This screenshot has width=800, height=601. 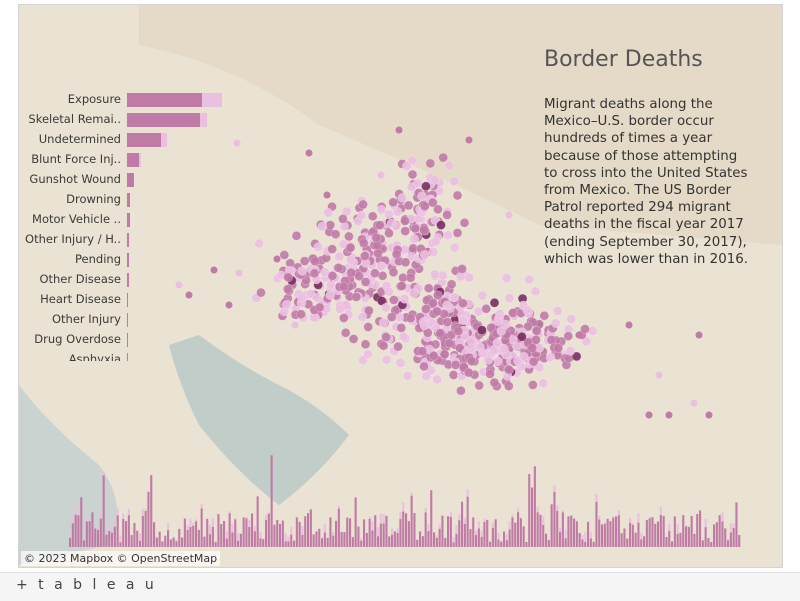 What do you see at coordinates (212, 100) in the screenshot?
I see `cause-bar-secondary` at bounding box center [212, 100].